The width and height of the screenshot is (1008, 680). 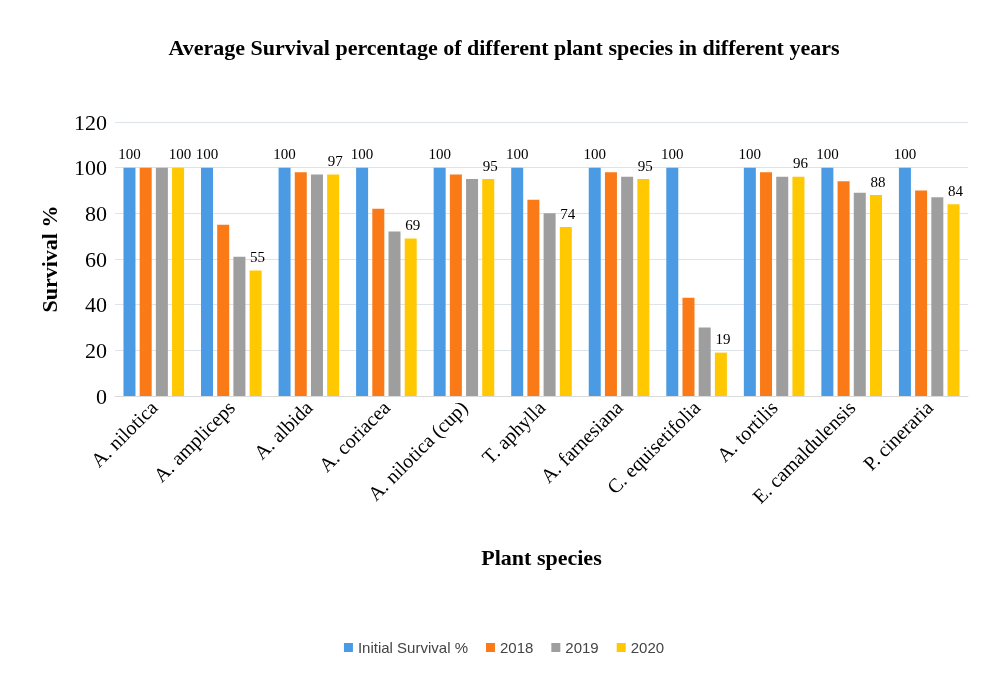 What do you see at coordinates (647, 647) in the screenshot?
I see `legend-label: 2020` at bounding box center [647, 647].